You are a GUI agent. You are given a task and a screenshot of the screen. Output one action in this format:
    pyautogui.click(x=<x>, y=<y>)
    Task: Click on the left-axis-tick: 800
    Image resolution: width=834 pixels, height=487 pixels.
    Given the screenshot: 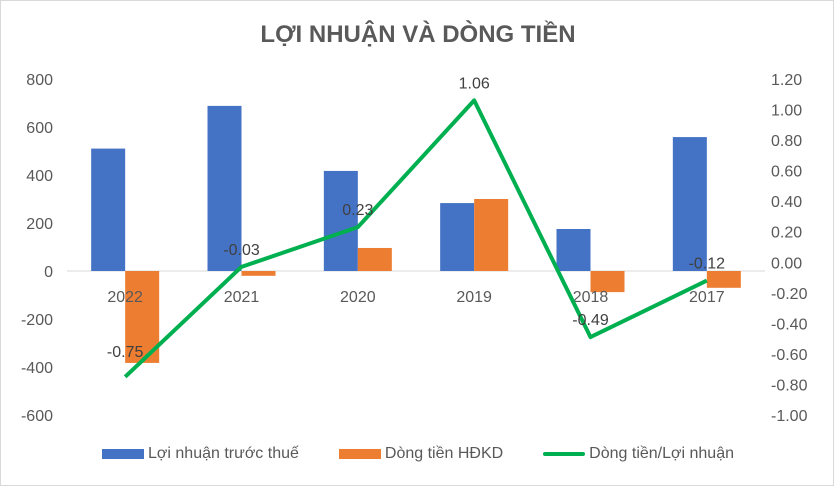 What is the action you would take?
    pyautogui.click(x=39, y=80)
    